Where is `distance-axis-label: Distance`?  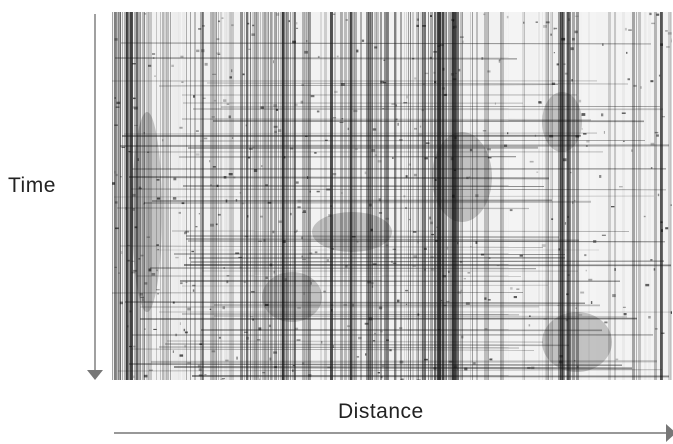
distance-axis-label: Distance is located at coordinates (381, 411).